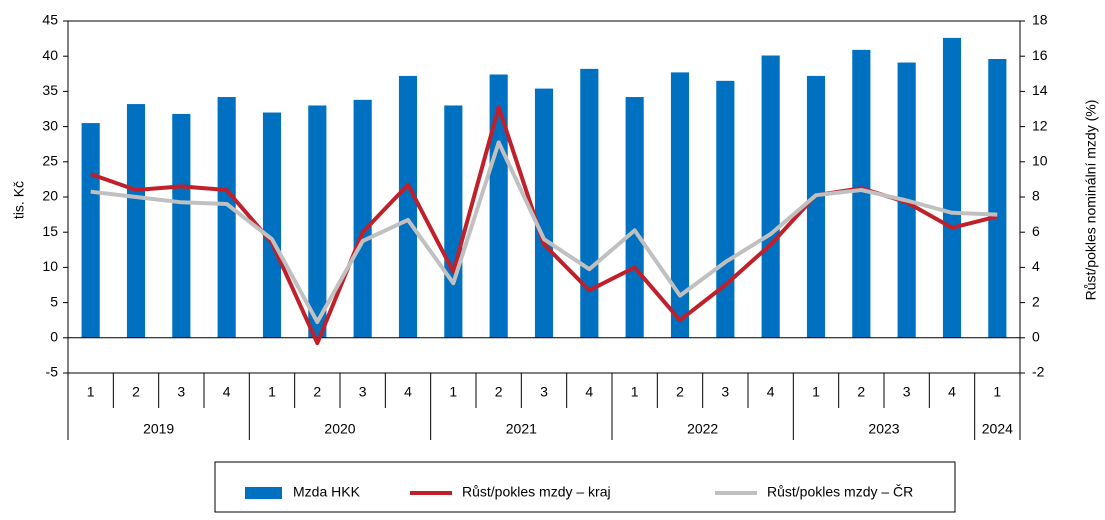 The image size is (1105, 520). Describe the element at coordinates (52, 372) in the screenshot. I see `y-tick-label: -5` at that location.